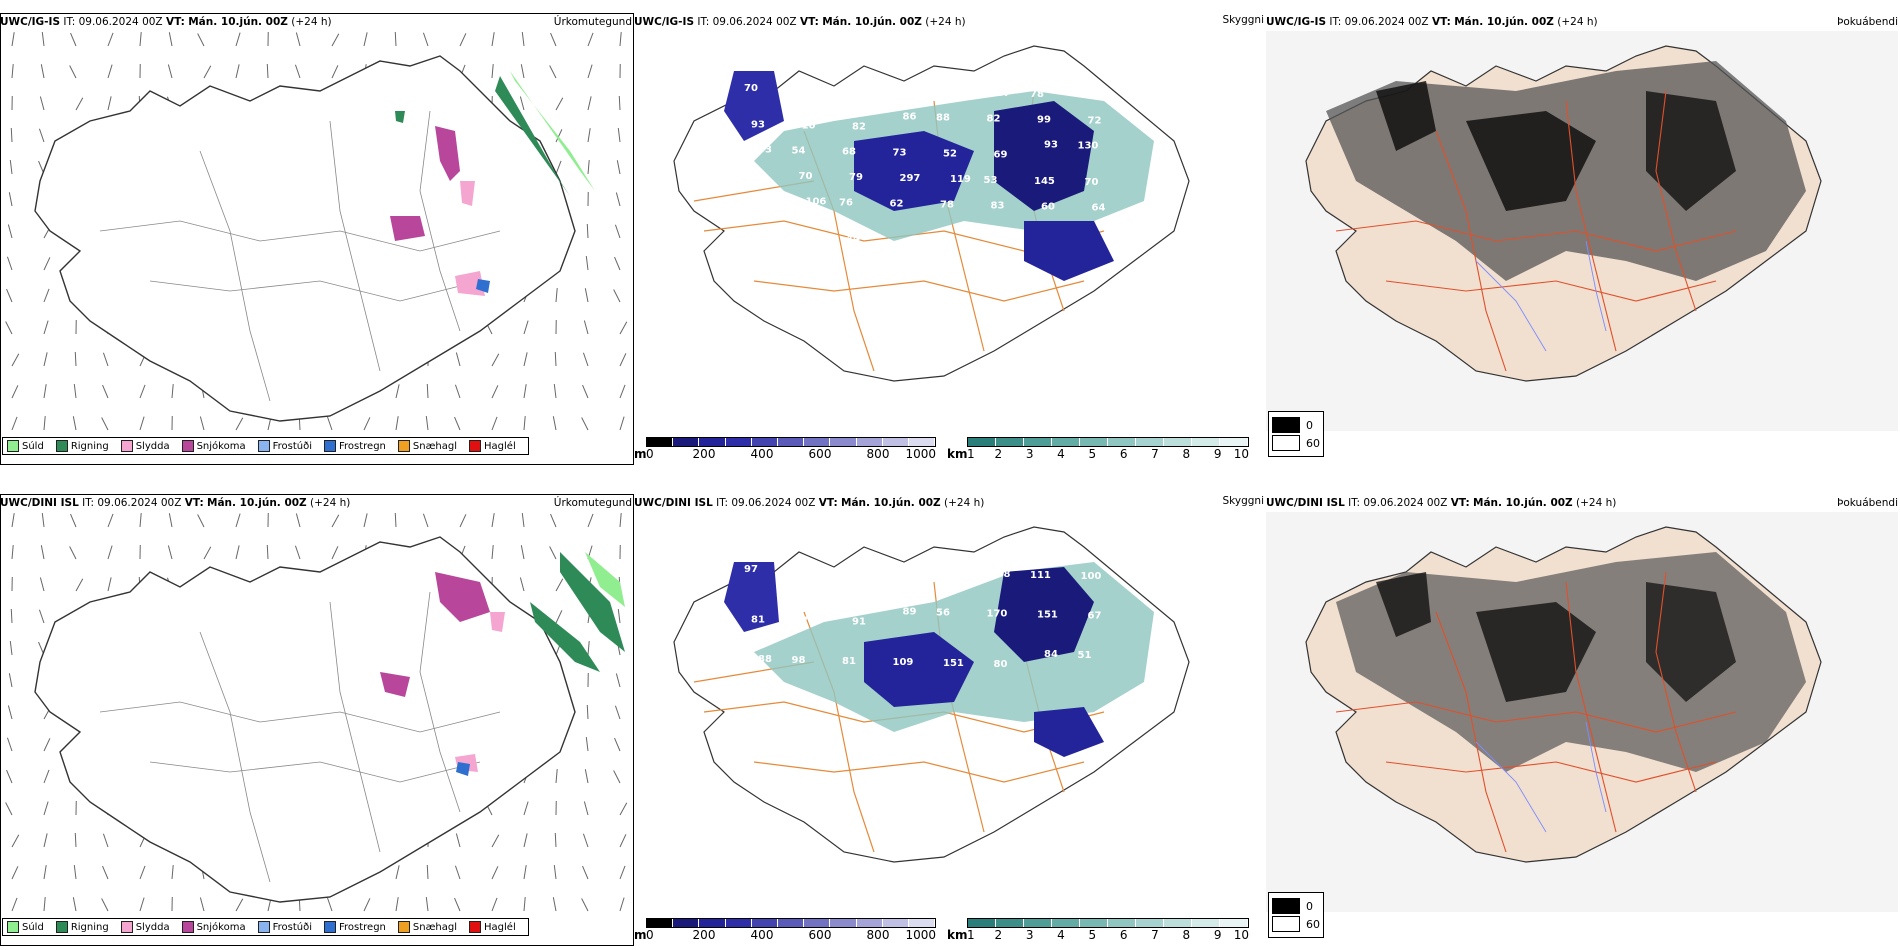 The width and height of the screenshot is (1900, 950). I want to click on fog-map, so click(1582, 231).